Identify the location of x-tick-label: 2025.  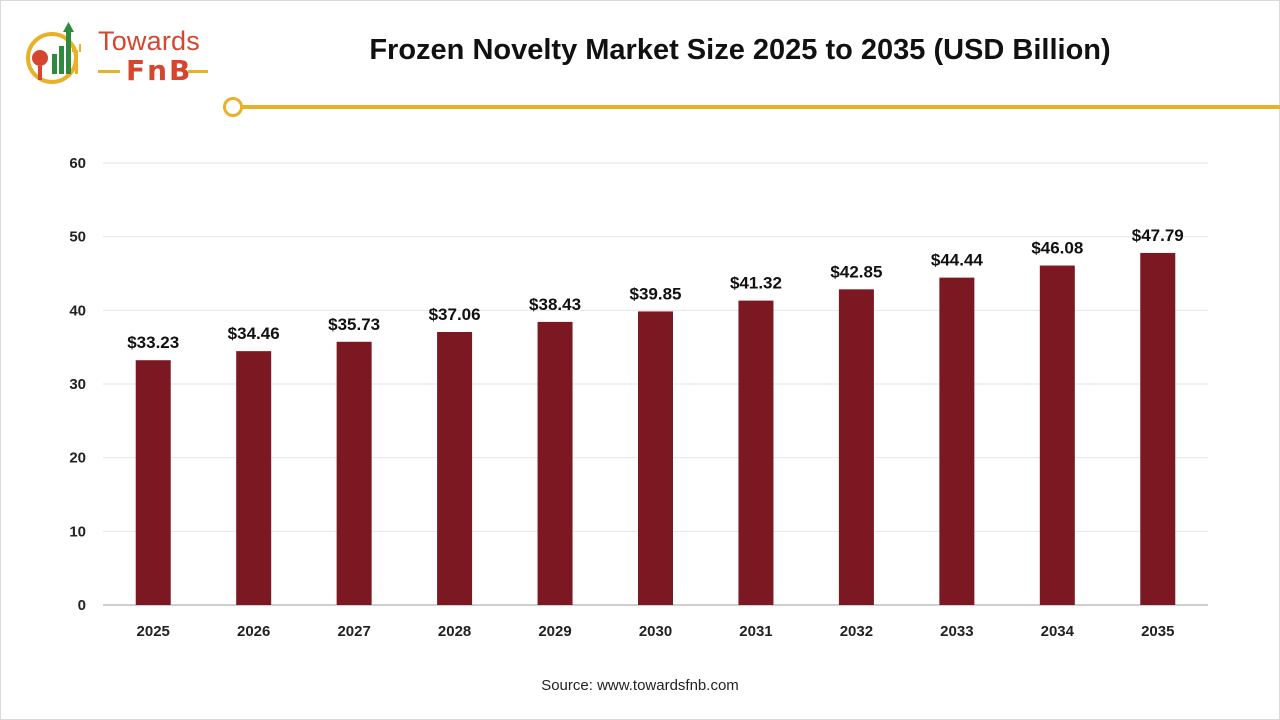
(153, 631).